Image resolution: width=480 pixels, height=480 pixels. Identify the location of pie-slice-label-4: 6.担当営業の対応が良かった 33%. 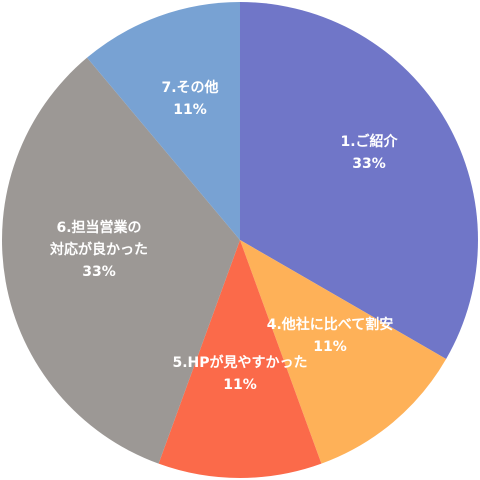
(98, 249).